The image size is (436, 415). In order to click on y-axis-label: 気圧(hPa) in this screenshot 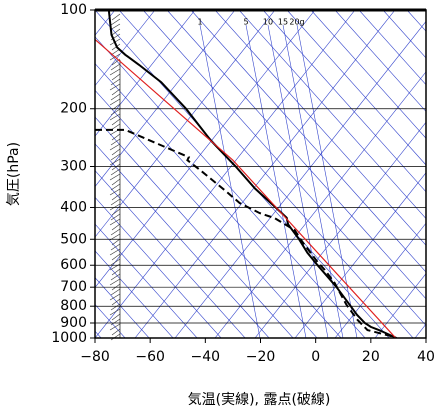, I will do `click(14, 174)`.